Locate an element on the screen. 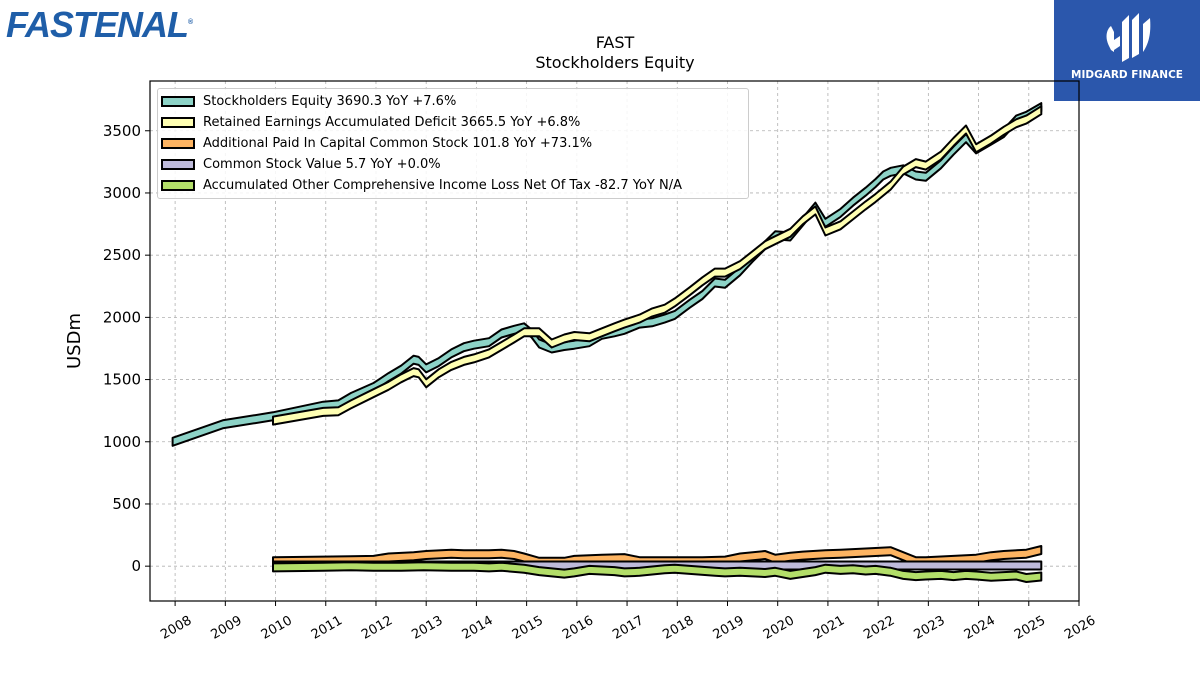 The width and height of the screenshot is (1200, 675). chart-title: FAST is located at coordinates (615, 42).